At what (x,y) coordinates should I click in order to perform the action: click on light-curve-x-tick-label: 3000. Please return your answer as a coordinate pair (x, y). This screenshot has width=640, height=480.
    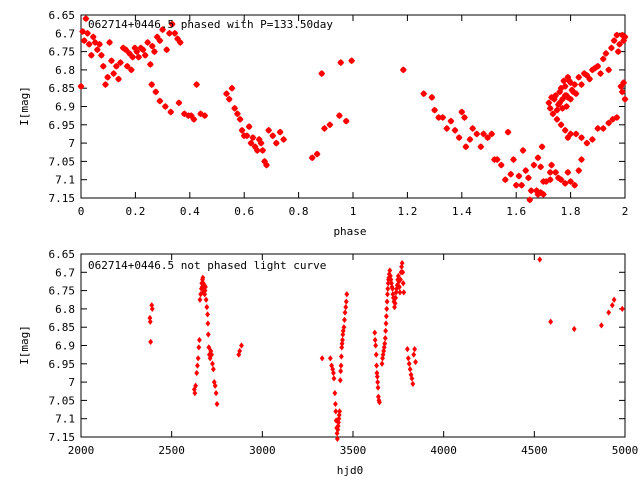
    Looking at the image, I should click on (262, 450).